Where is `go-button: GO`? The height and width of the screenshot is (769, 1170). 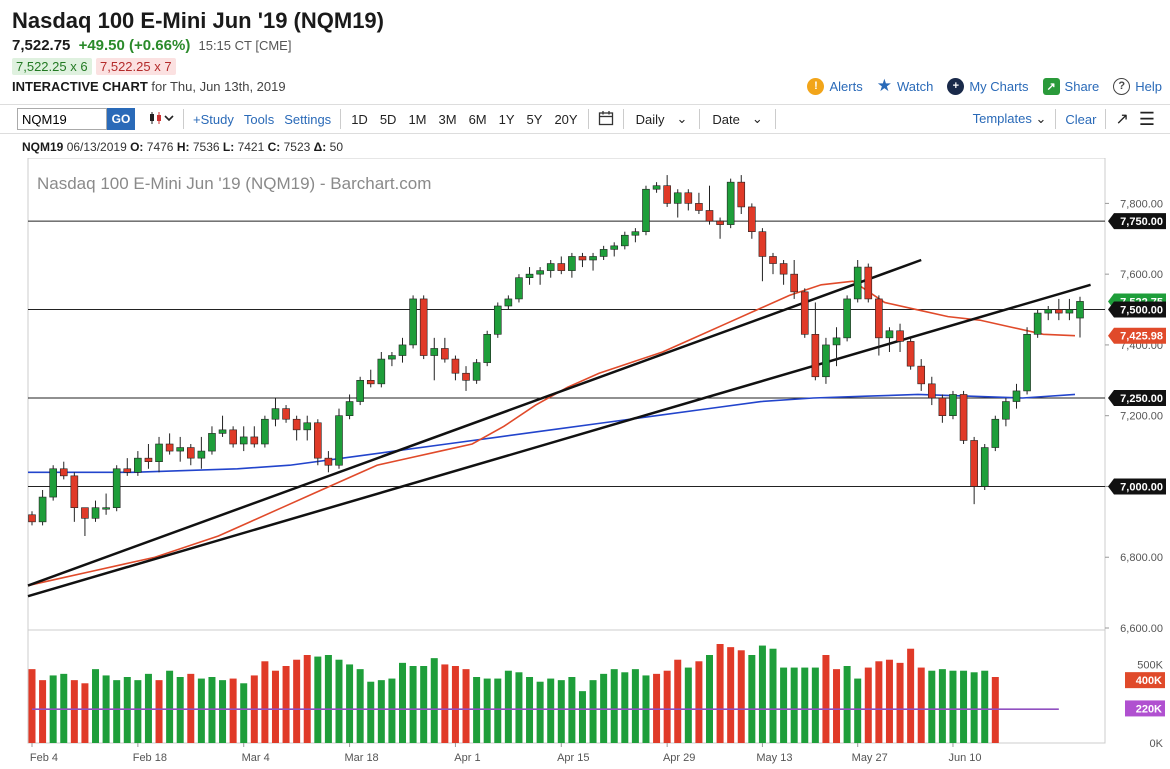
go-button: GO is located at coordinates (121, 119).